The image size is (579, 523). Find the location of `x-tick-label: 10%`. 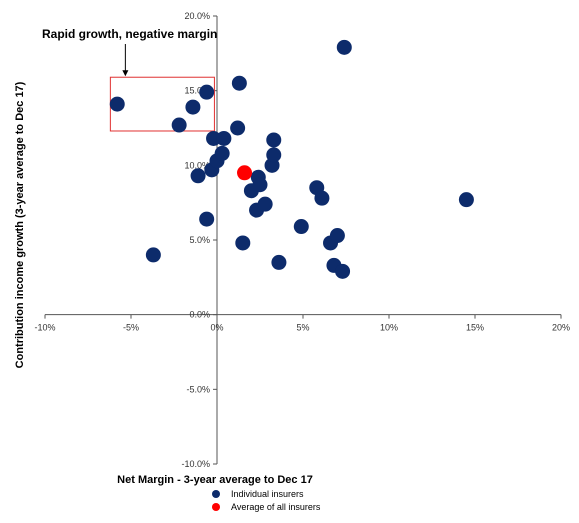

x-tick-label: 10% is located at coordinates (389, 328).